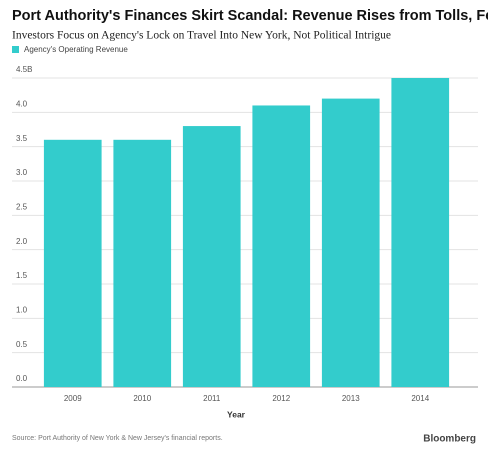 The width and height of the screenshot is (488, 462). Describe the element at coordinates (15, 49) in the screenshot. I see `legend-swatch` at that location.